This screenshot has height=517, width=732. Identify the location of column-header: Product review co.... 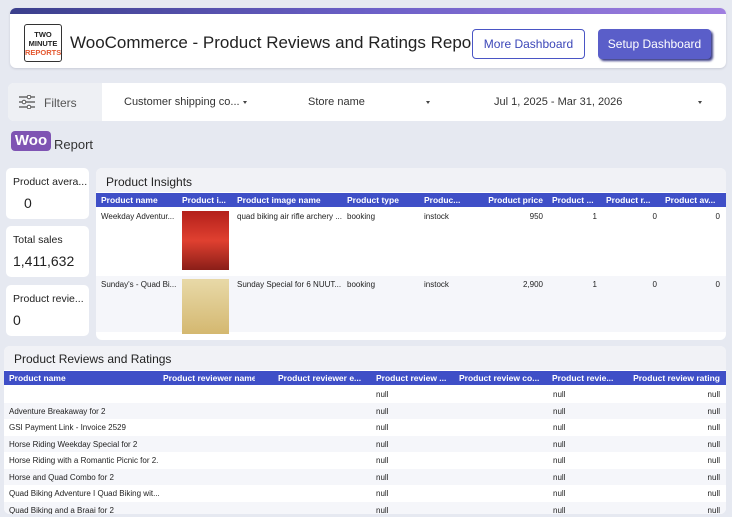
(499, 378).